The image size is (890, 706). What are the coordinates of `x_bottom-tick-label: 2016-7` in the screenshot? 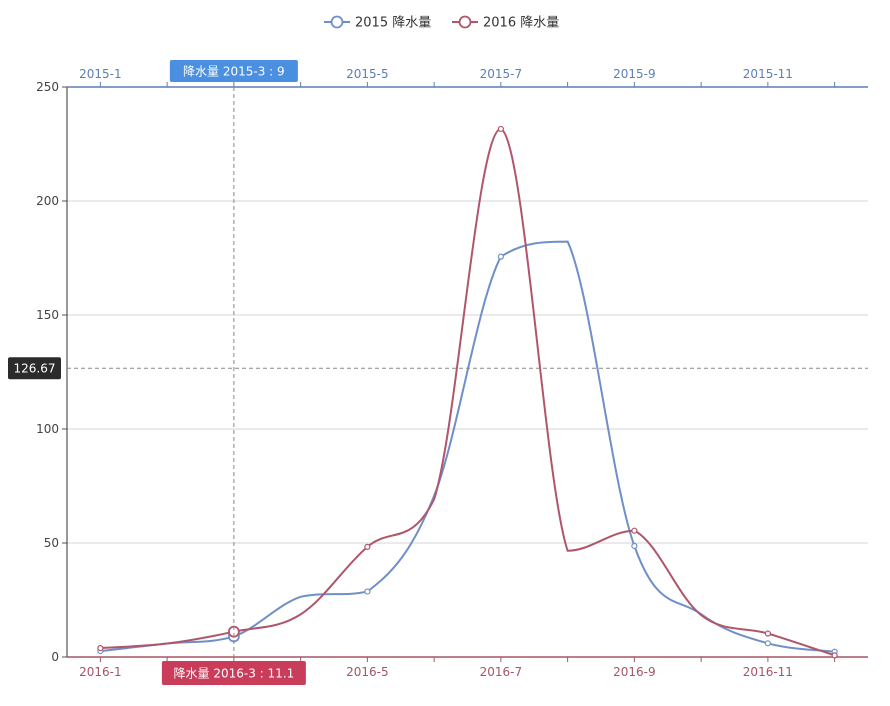 It's located at (501, 672).